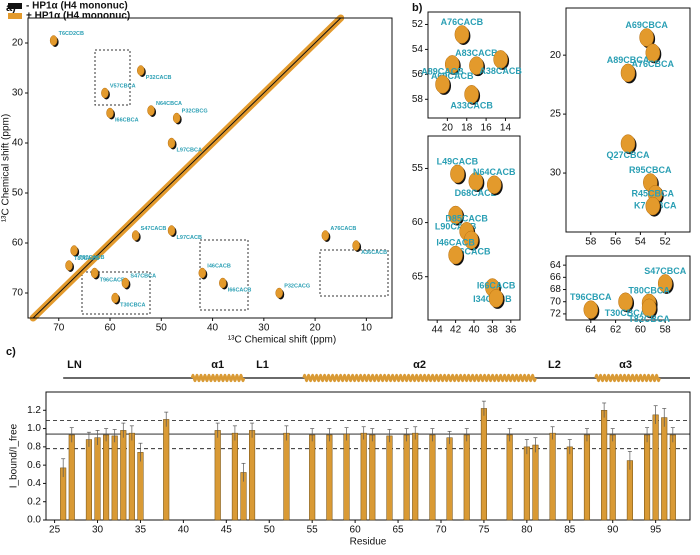  I want to click on x-tick-label: 44, so click(438, 330).